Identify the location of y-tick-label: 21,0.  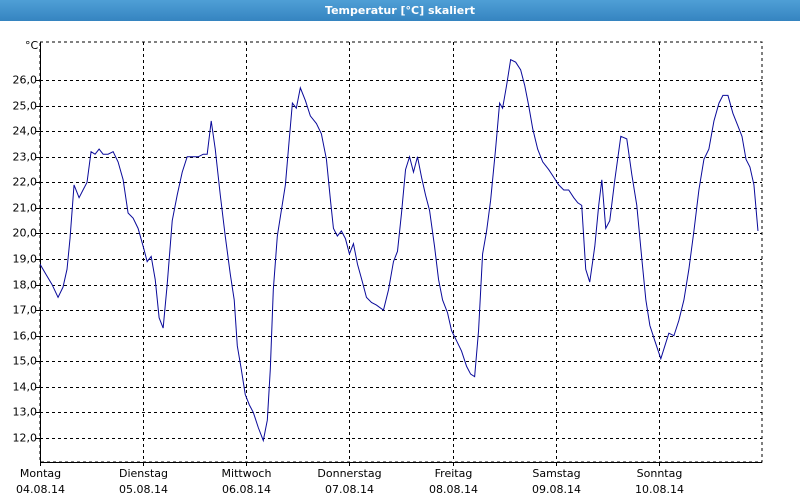
(25, 208).